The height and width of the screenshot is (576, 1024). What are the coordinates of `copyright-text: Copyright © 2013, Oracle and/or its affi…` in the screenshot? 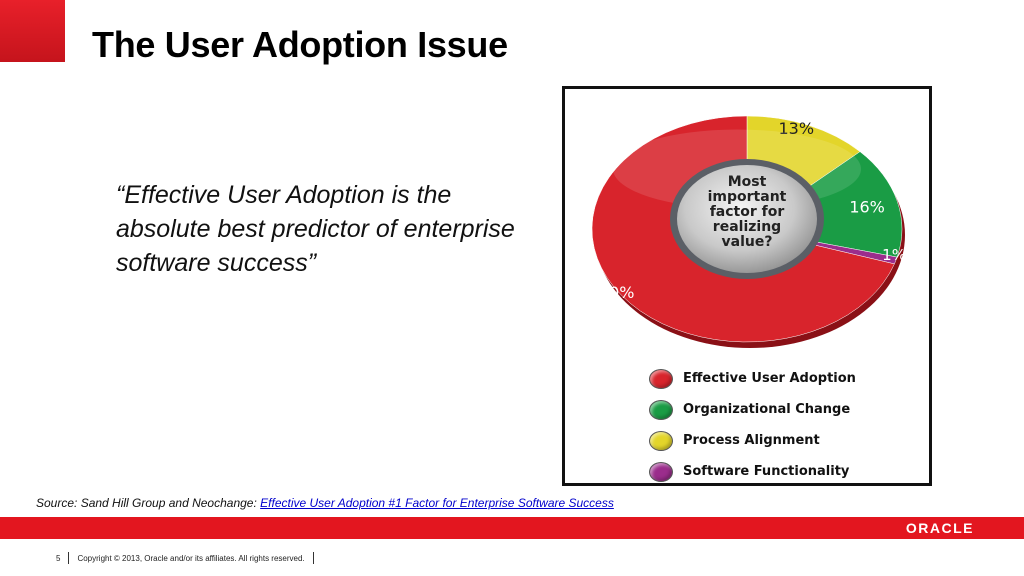 It's located at (191, 558).